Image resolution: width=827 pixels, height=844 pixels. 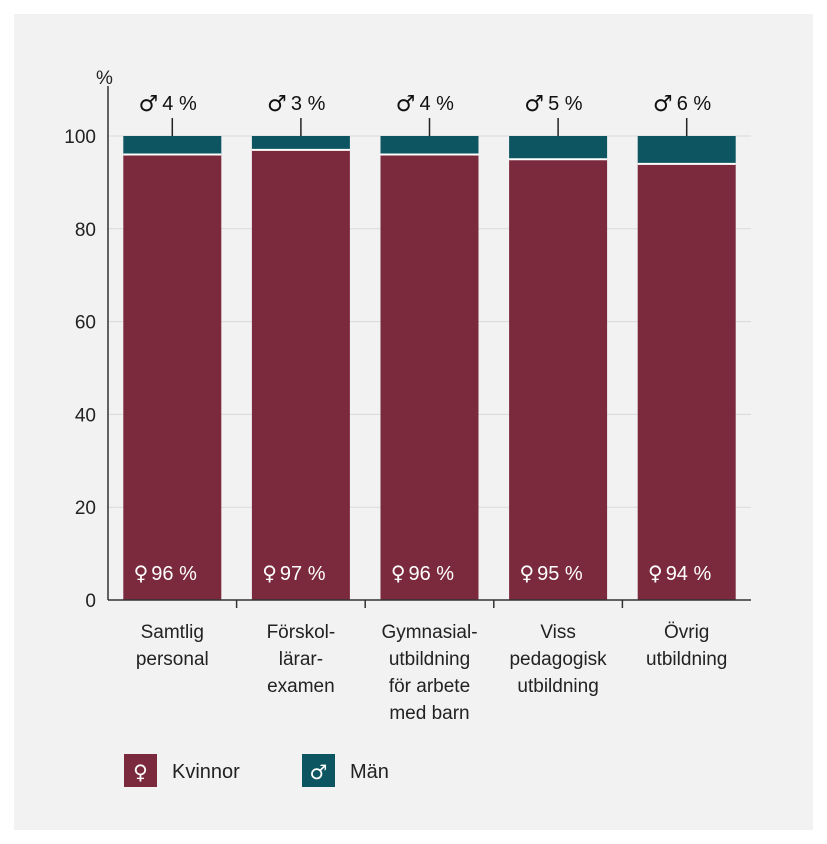 What do you see at coordinates (80, 137) in the screenshot?
I see `y-tick-label: 100` at bounding box center [80, 137].